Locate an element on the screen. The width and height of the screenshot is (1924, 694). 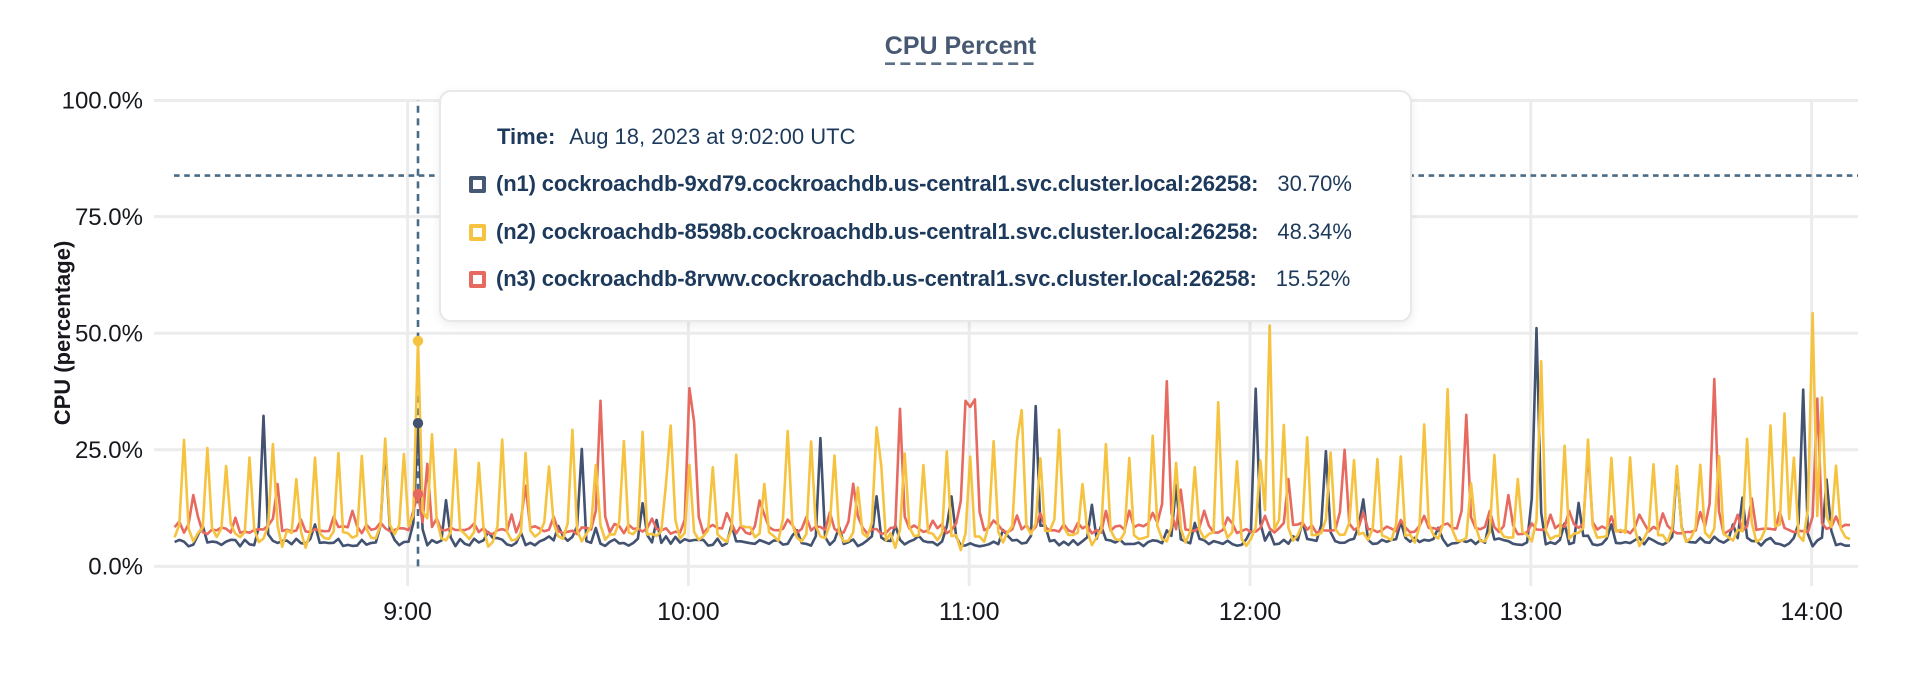
svg-text: 75.0% is located at coordinates (109, 217).